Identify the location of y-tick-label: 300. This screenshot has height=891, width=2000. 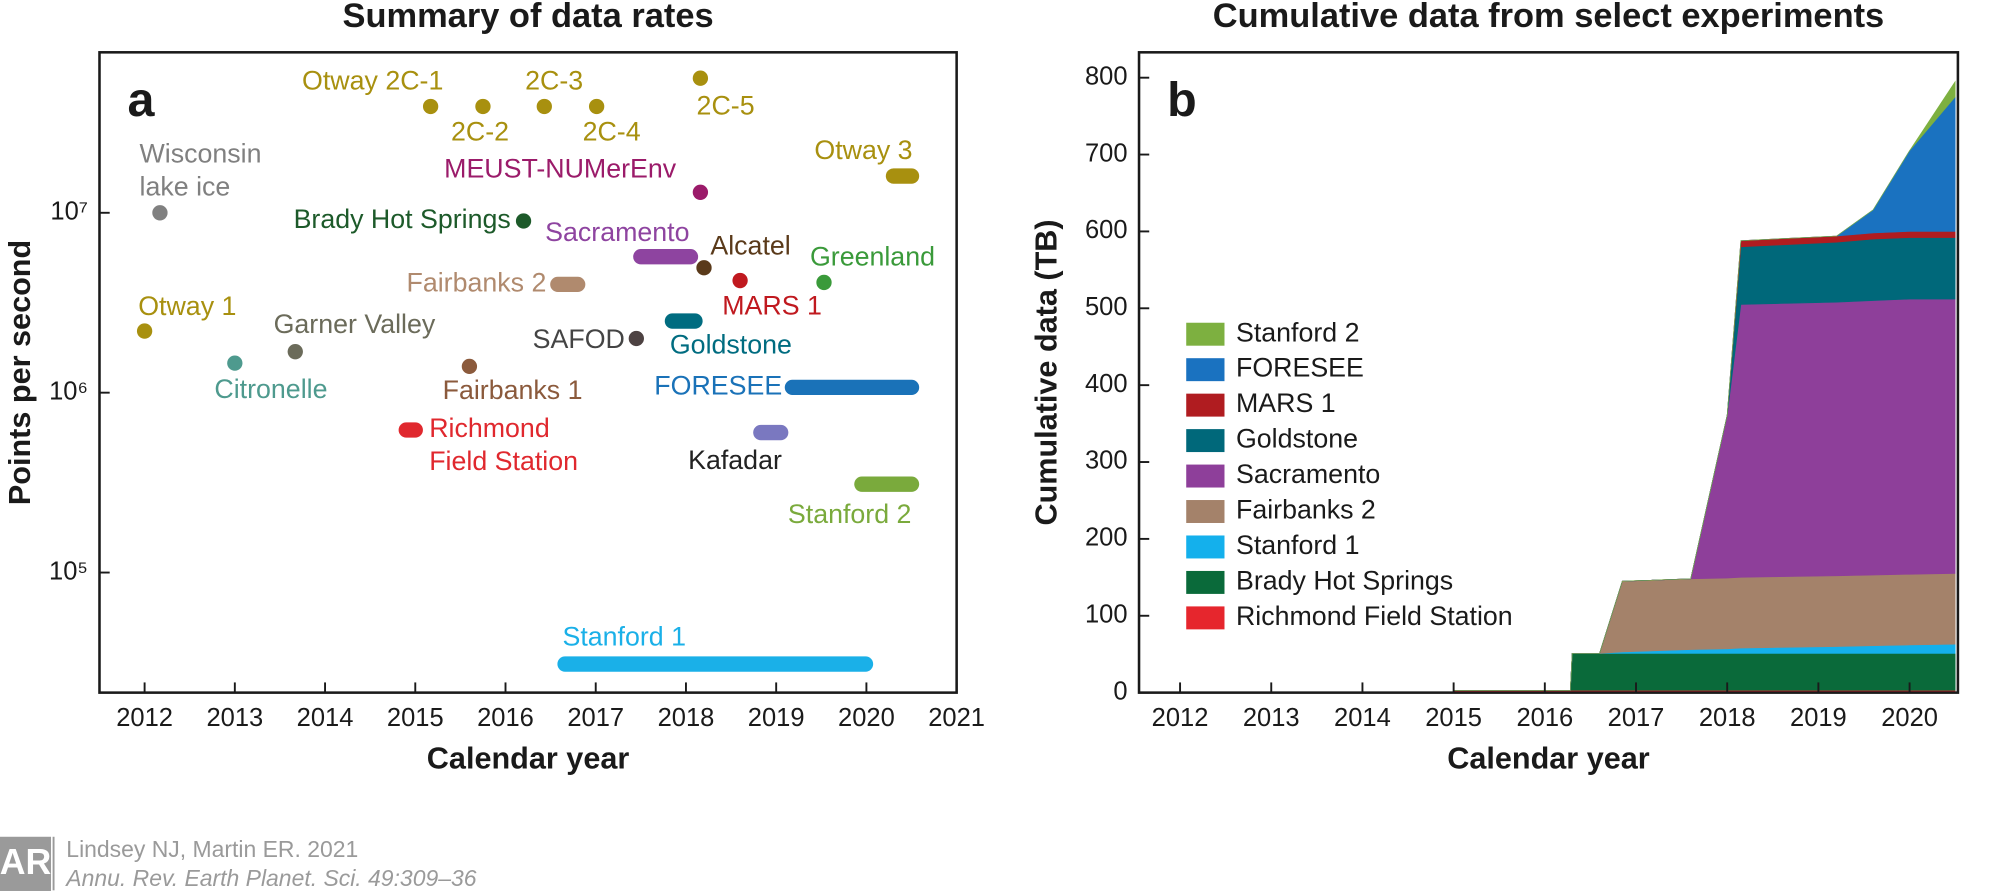
(1106, 461).